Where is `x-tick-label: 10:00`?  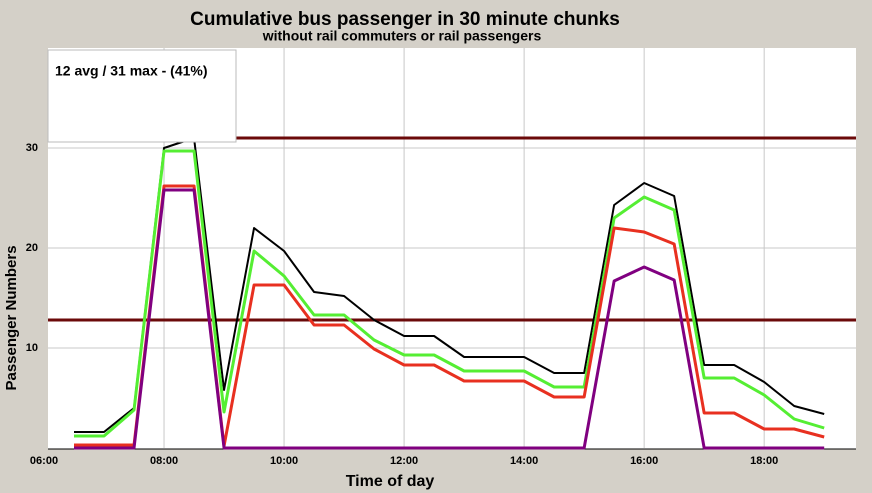
x-tick-label: 10:00 is located at coordinates (284, 461).